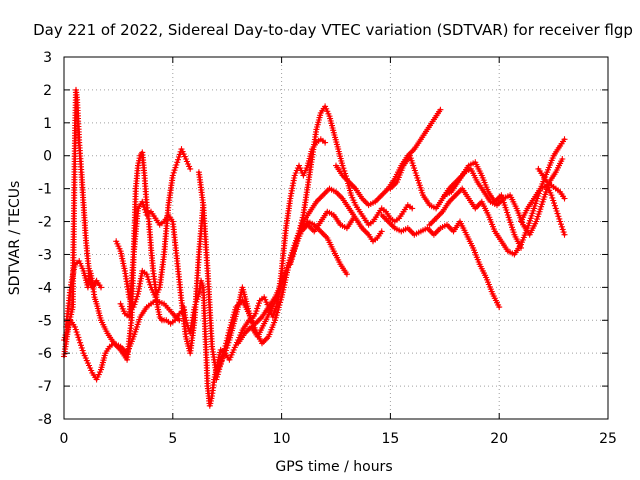  Describe the element at coordinates (608, 439) in the screenshot. I see `x-tick-label: 25` at that location.